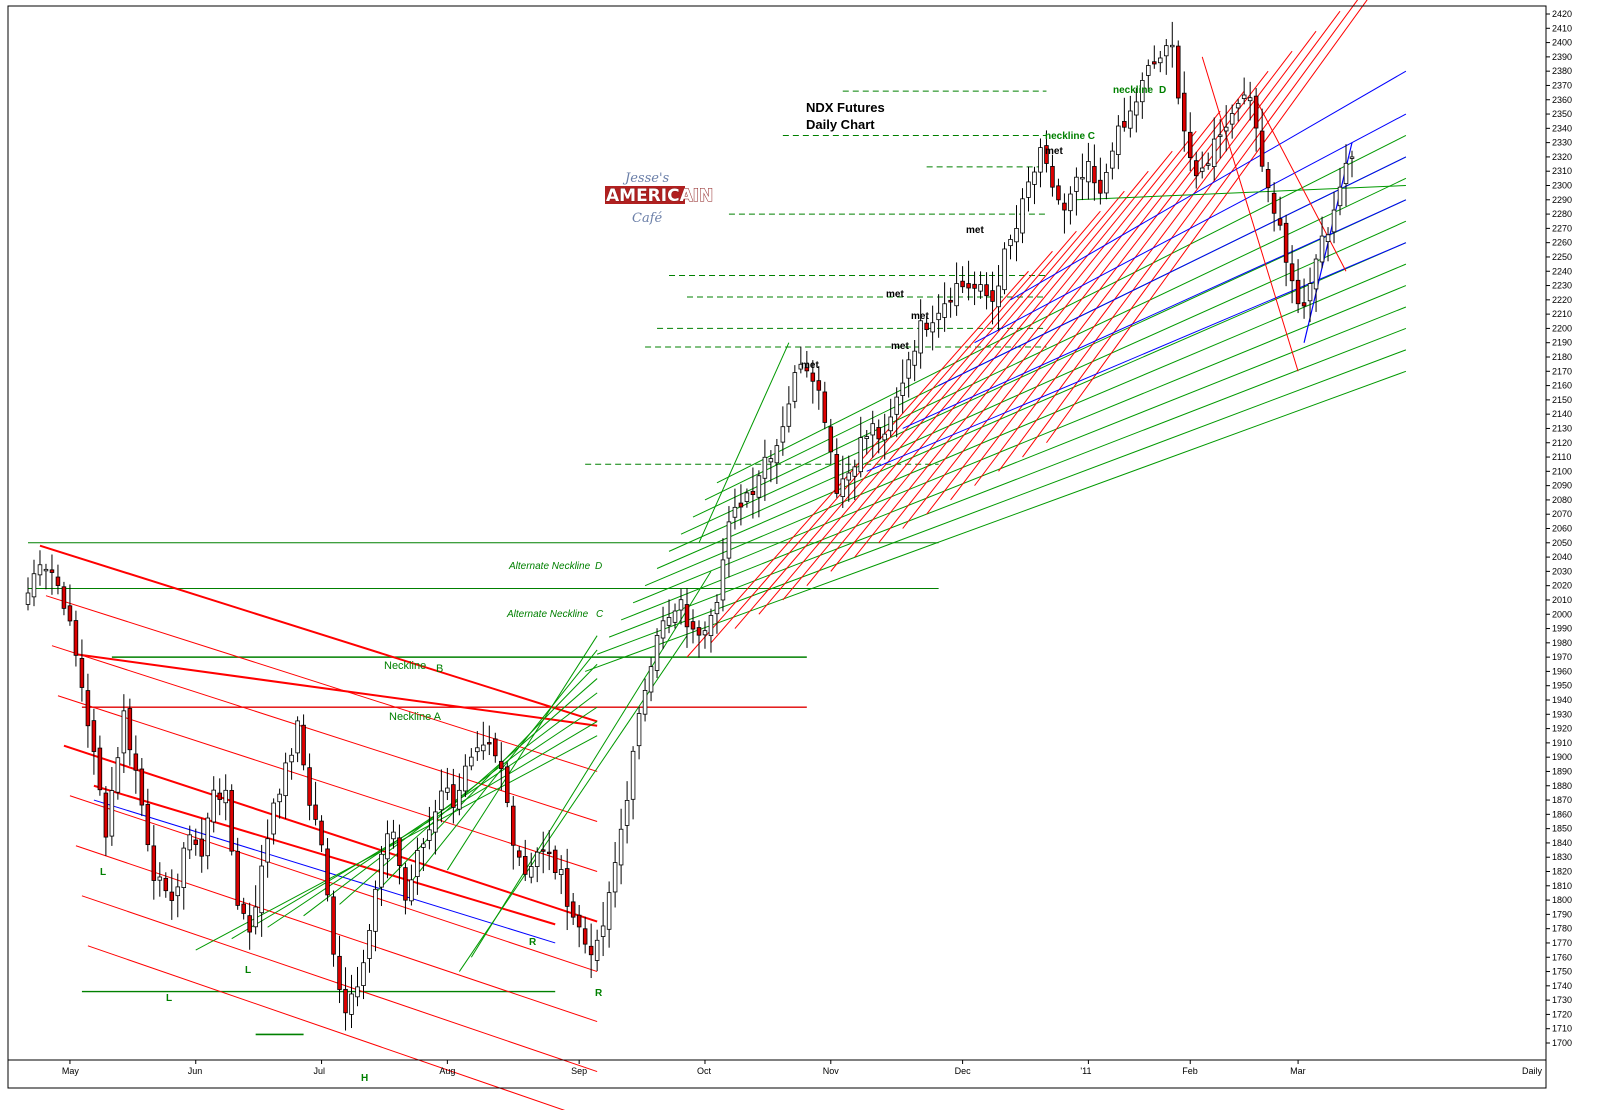  Describe the element at coordinates (1190, 1071) in the screenshot. I see `month-tick-label: Feb` at that location.